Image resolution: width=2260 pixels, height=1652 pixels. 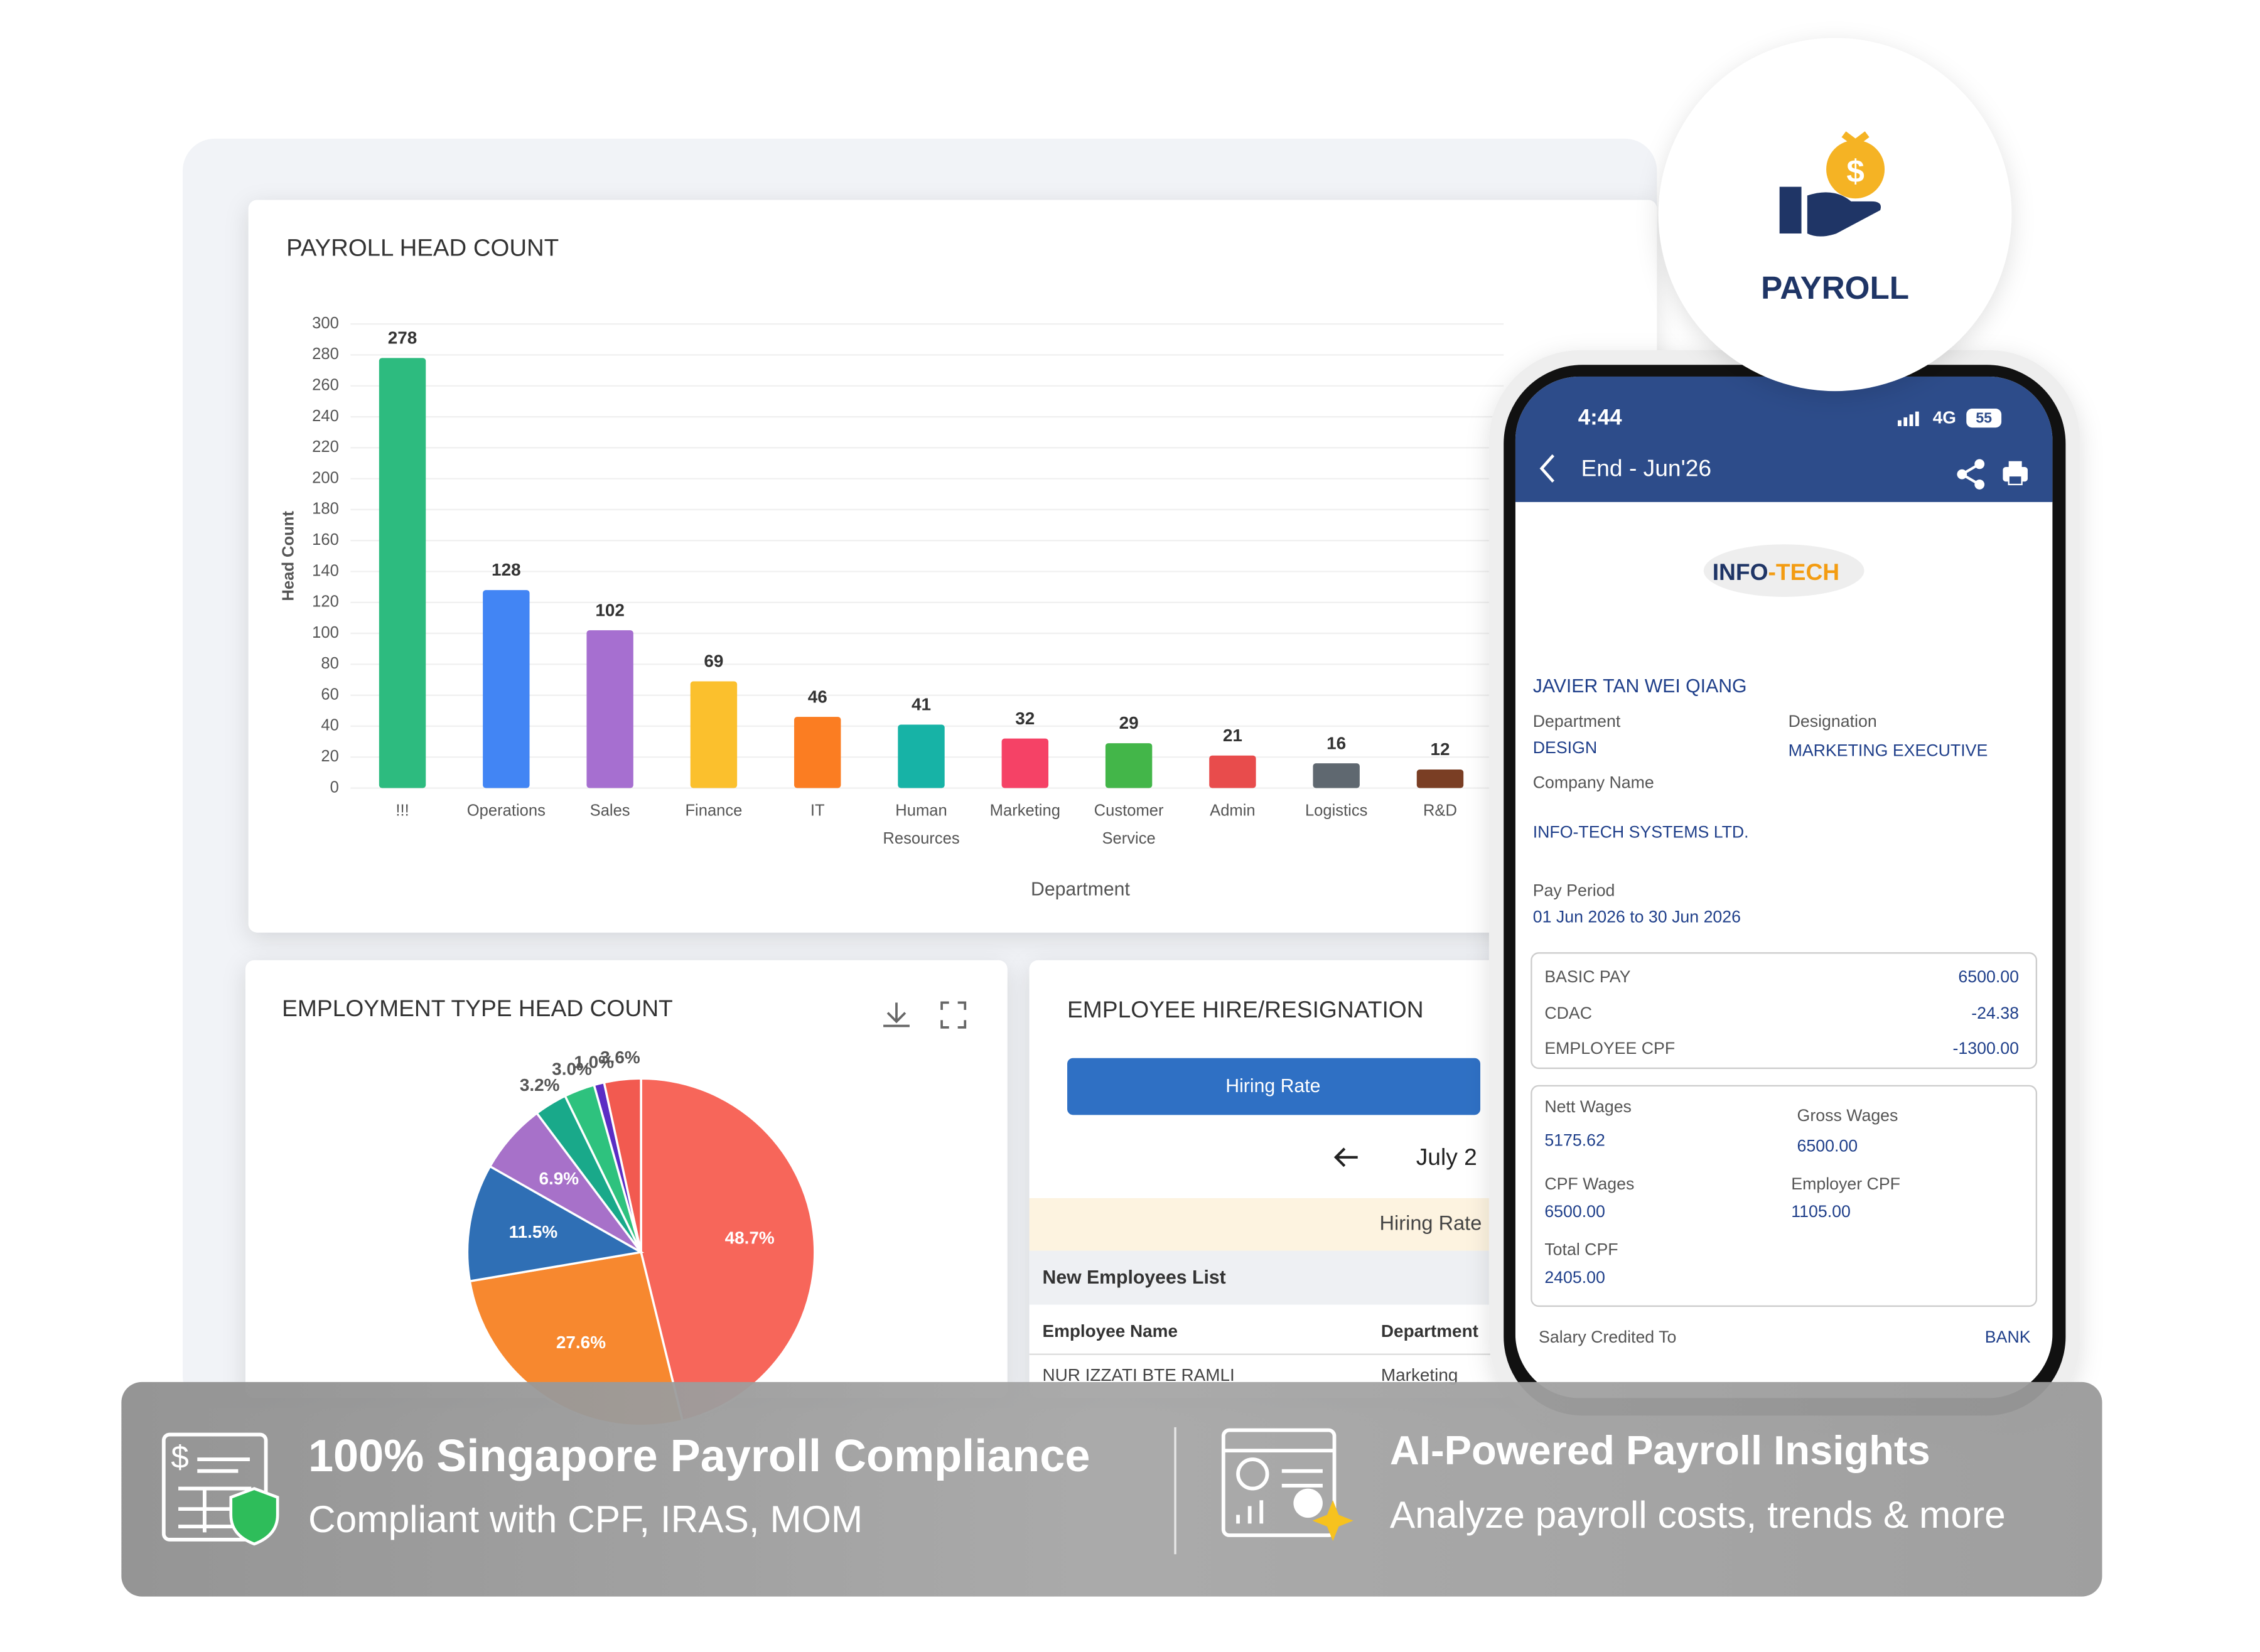 What do you see at coordinates (953, 1015) in the screenshot?
I see `expand-icon` at bounding box center [953, 1015].